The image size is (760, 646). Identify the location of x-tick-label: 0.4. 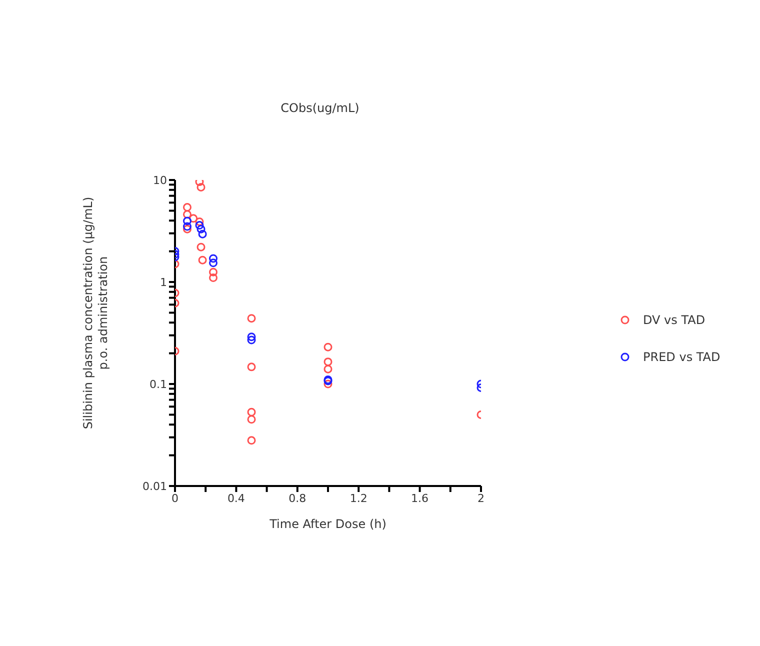
(236, 498).